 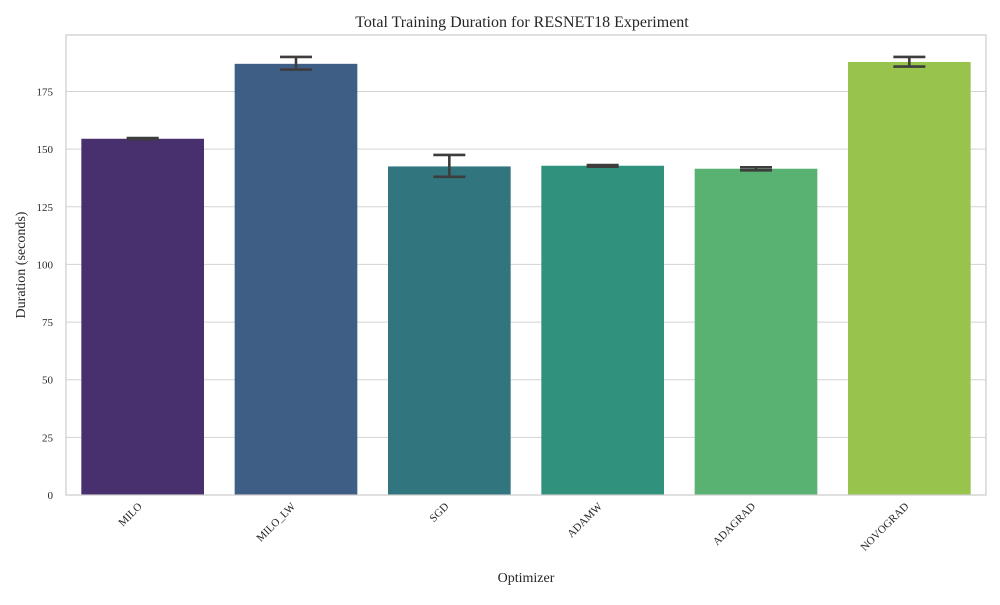 What do you see at coordinates (449, 330) in the screenshot?
I see `bar-sgd` at bounding box center [449, 330].